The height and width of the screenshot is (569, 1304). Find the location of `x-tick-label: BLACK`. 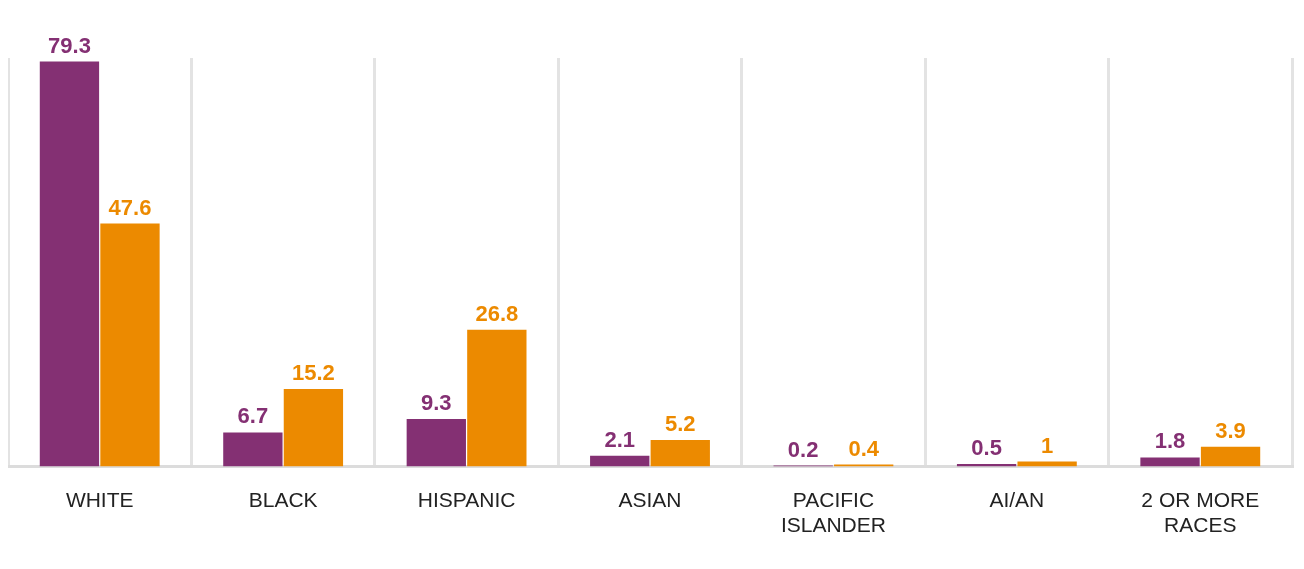

x-tick-label: BLACK is located at coordinates (283, 499).